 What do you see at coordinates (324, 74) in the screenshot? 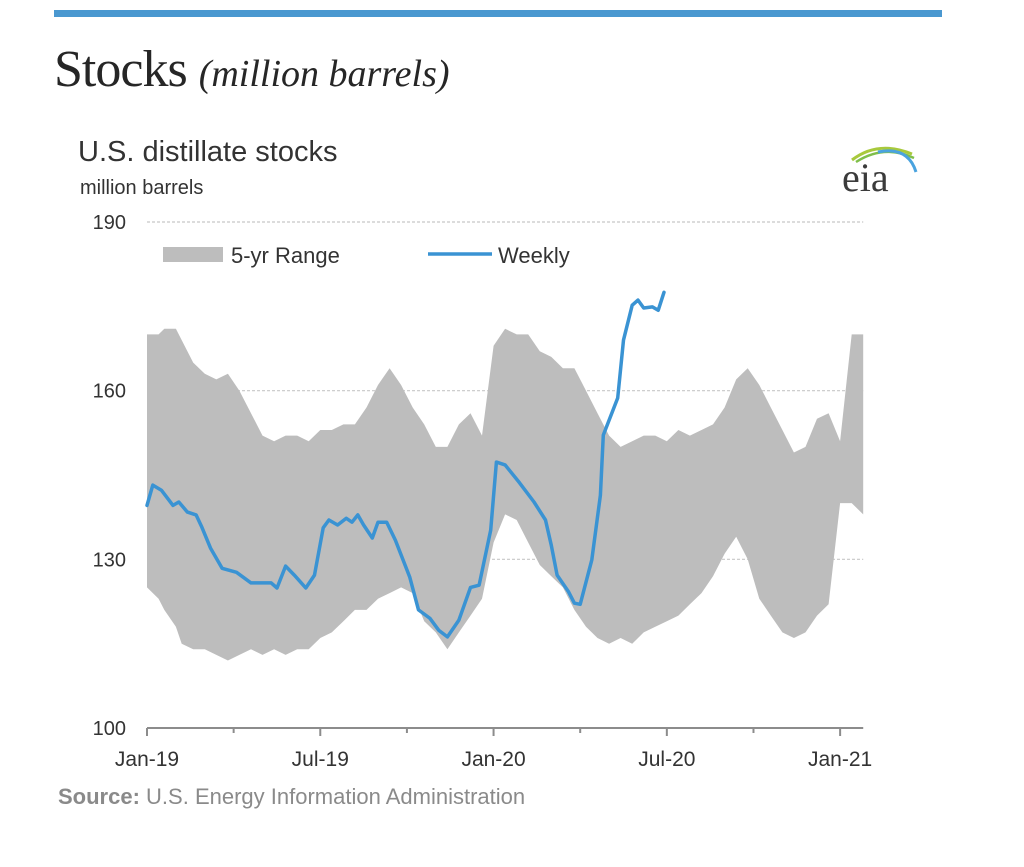
I see `slide-title-sub: (million barrels)` at bounding box center [324, 74].